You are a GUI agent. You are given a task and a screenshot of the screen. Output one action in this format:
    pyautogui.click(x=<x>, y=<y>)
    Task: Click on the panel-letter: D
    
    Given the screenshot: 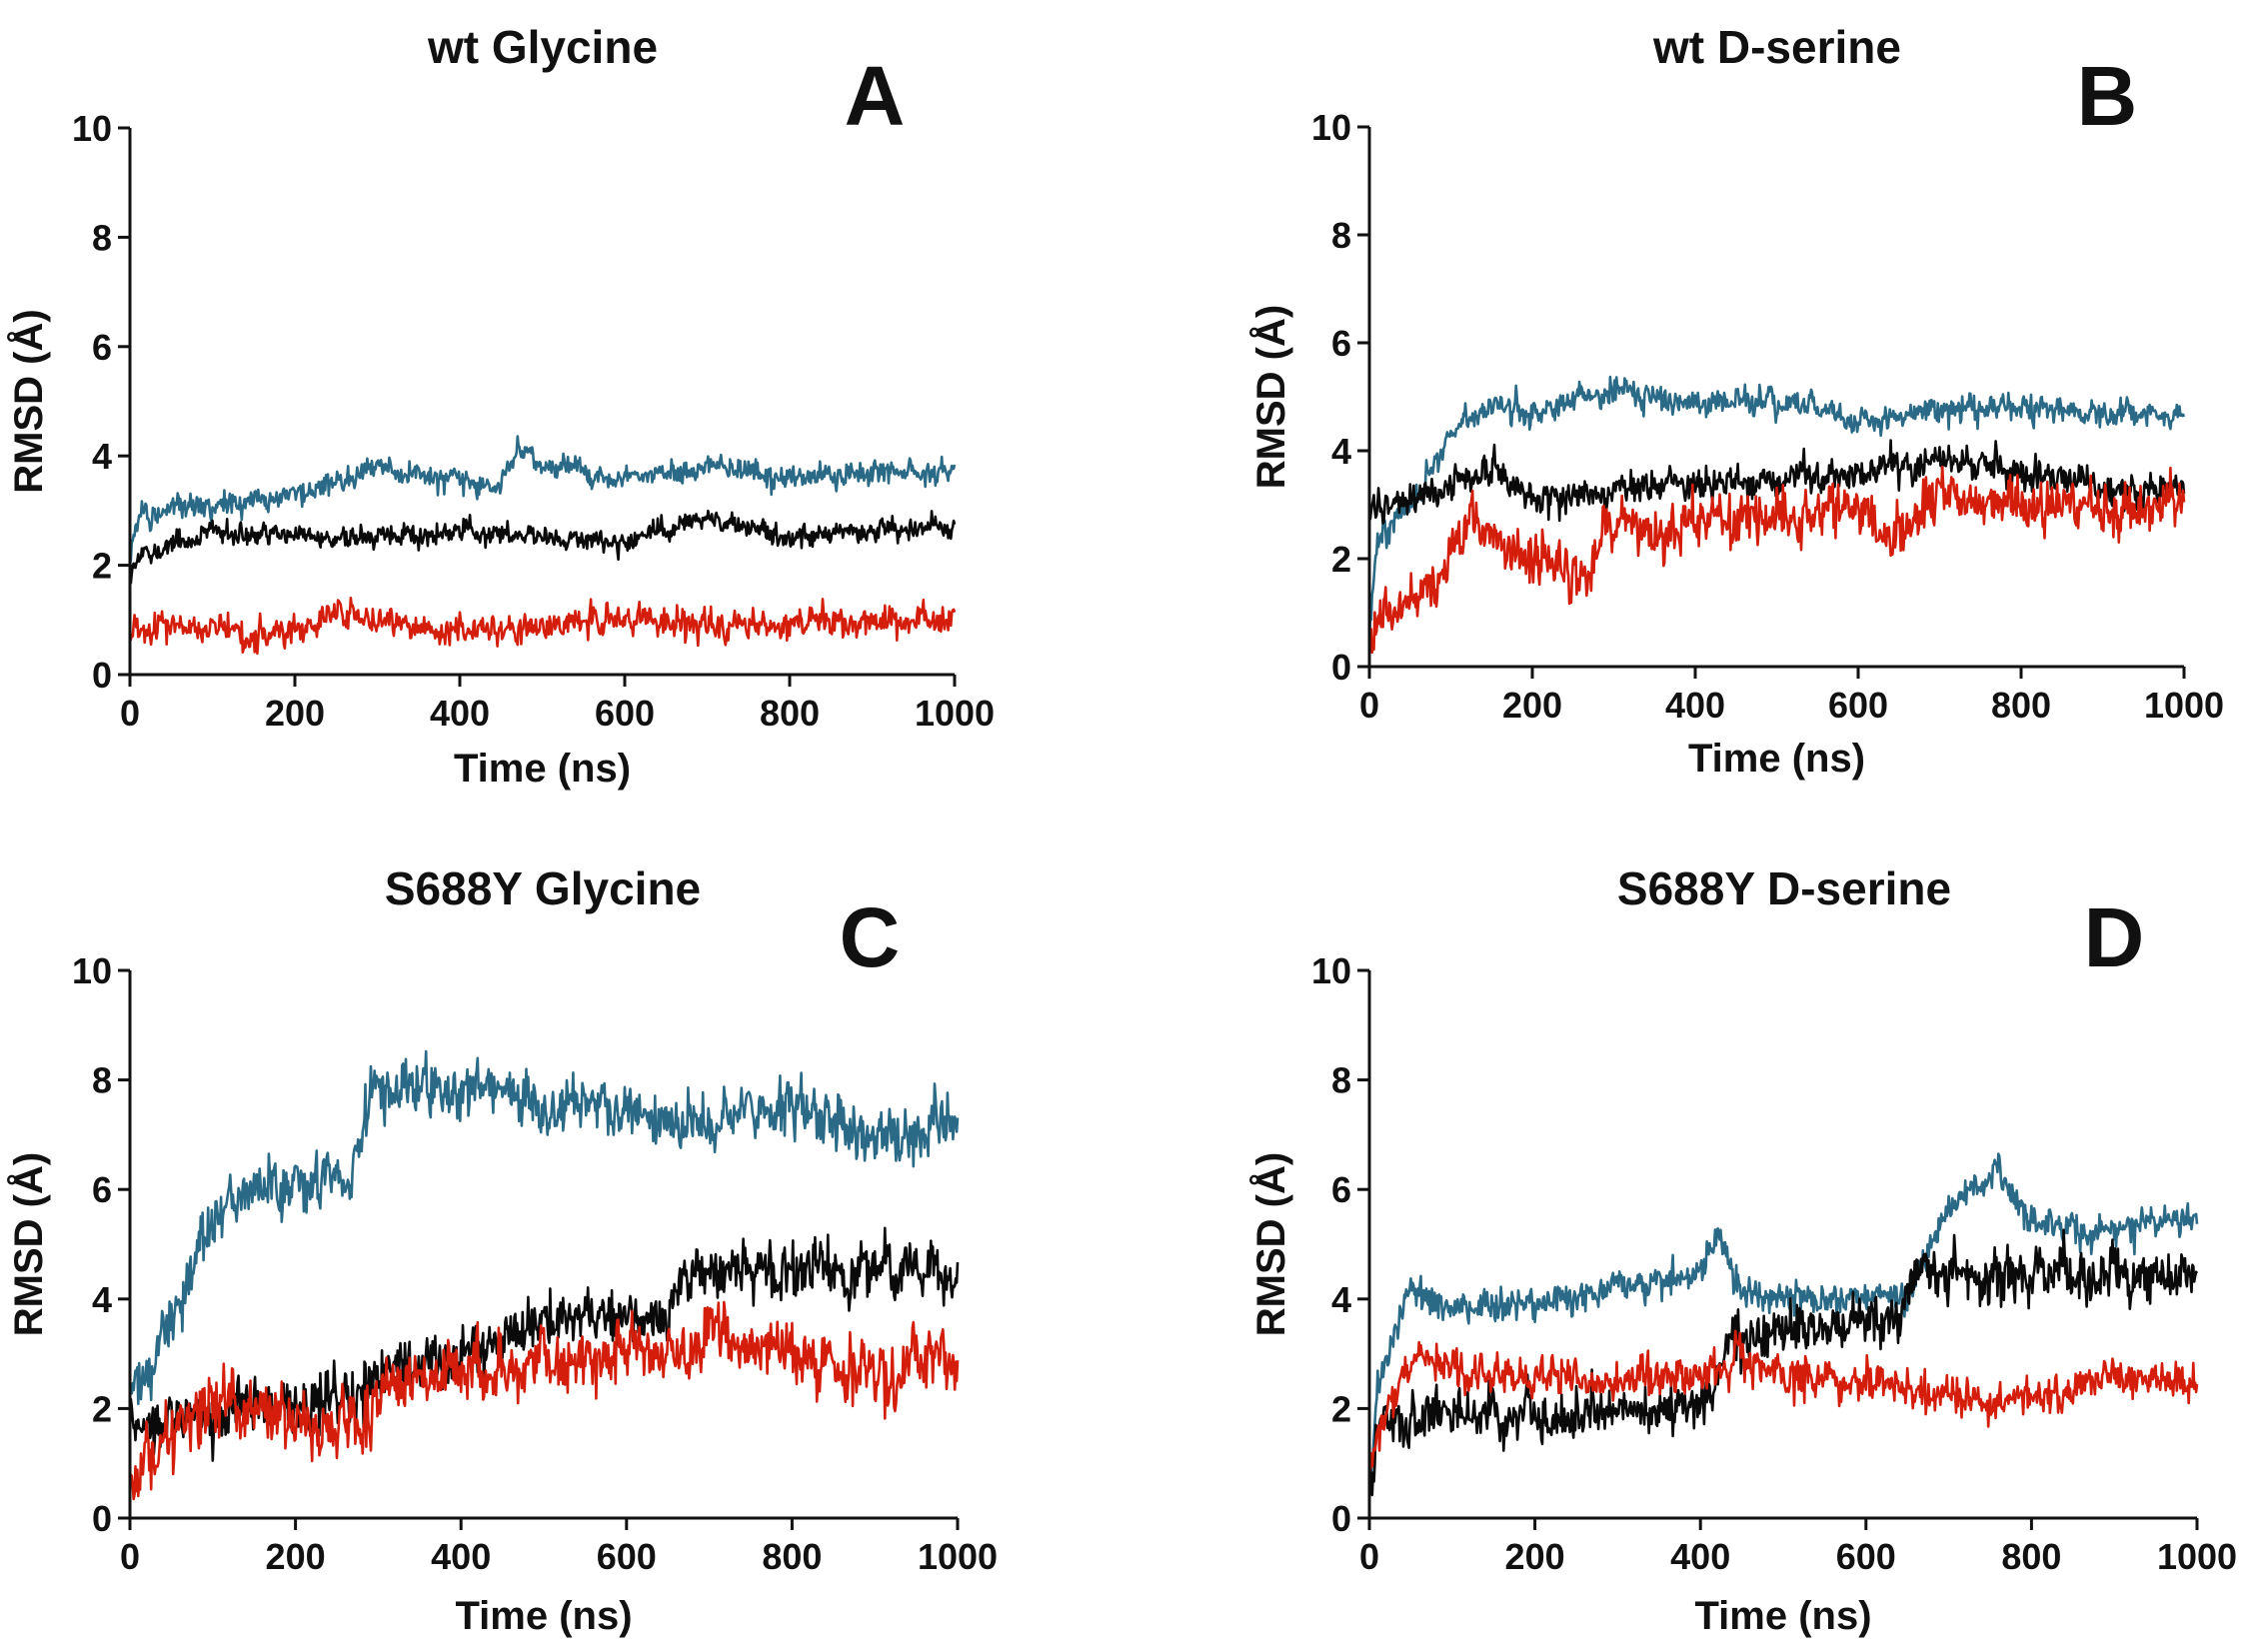 What is the action you would take?
    pyautogui.click(x=2114, y=937)
    